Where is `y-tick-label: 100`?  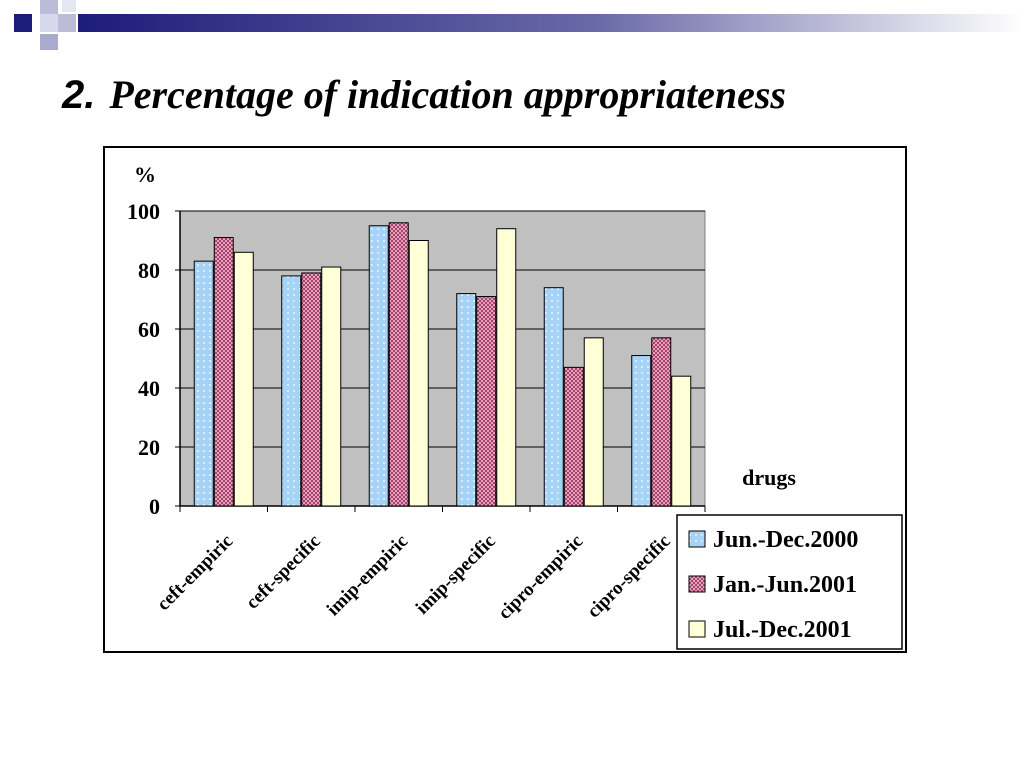 y-tick-label: 100 is located at coordinates (143, 211).